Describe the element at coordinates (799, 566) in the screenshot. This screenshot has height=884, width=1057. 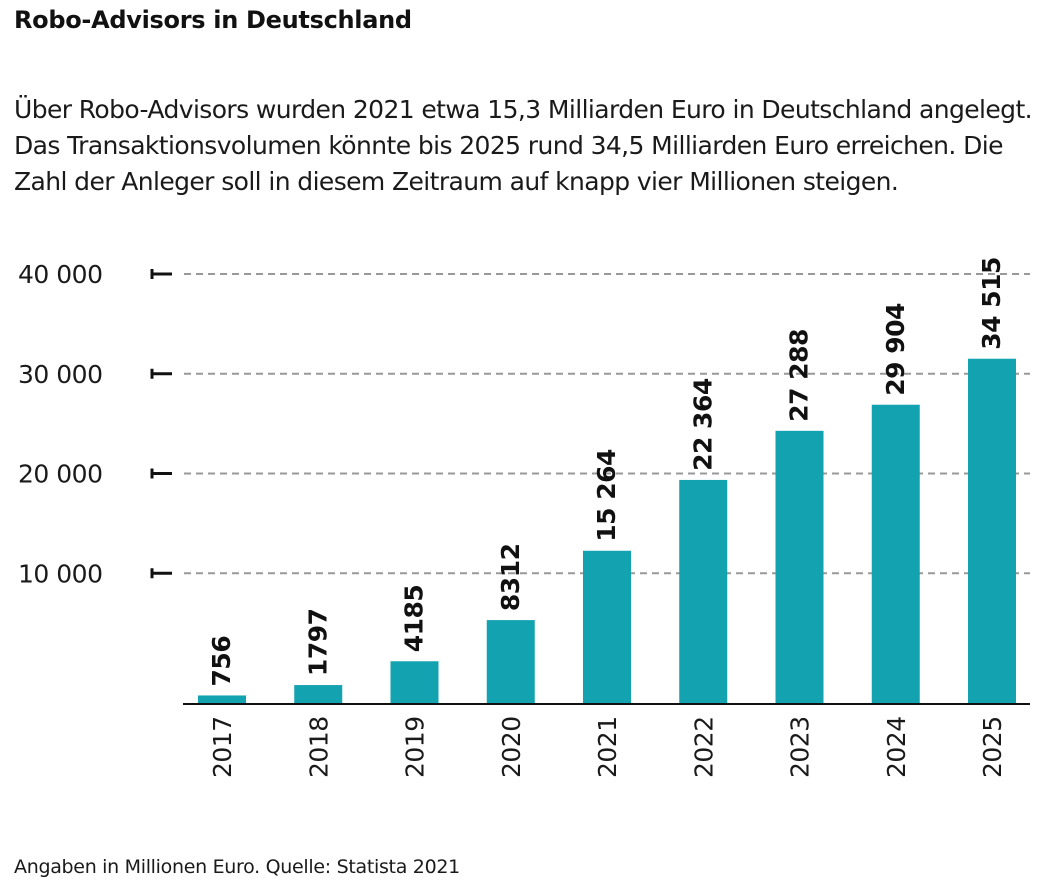
I see `bar-2023` at that location.